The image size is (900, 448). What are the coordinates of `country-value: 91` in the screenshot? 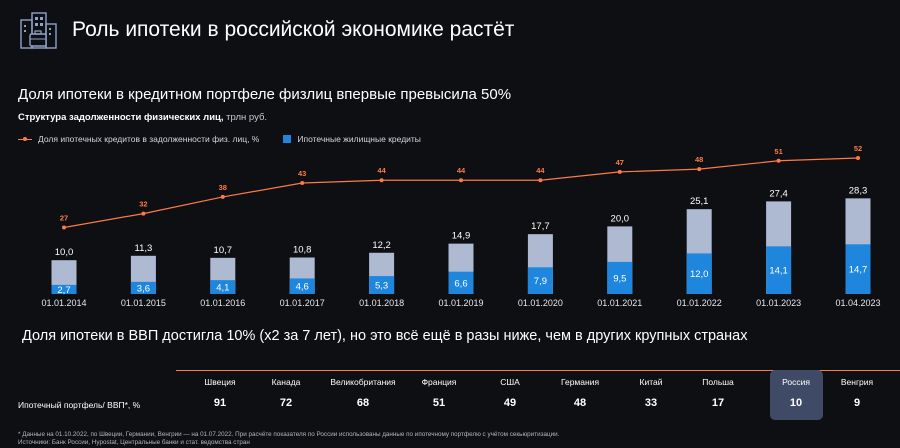 It's located at (220, 403).